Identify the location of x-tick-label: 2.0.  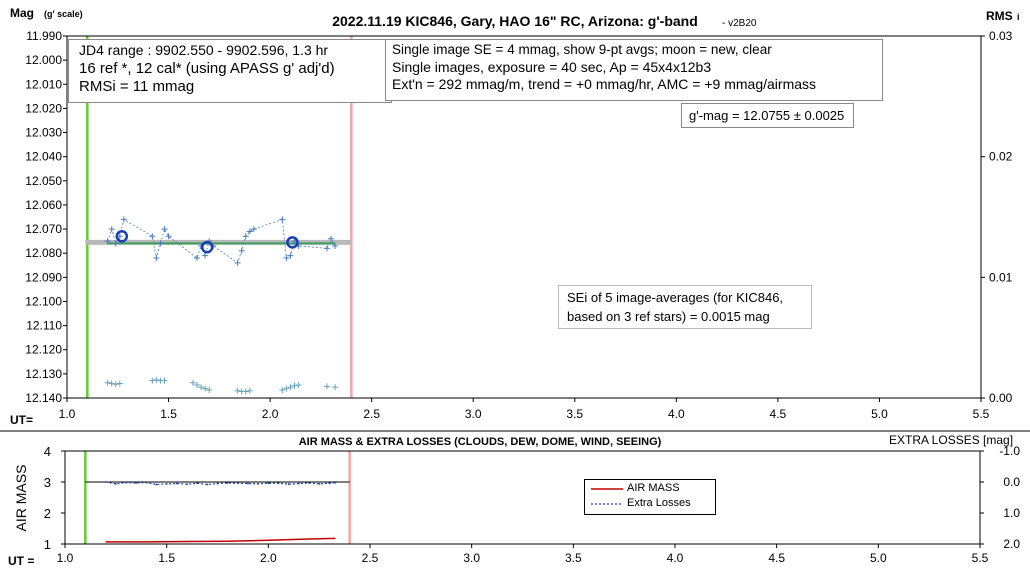
(268, 558).